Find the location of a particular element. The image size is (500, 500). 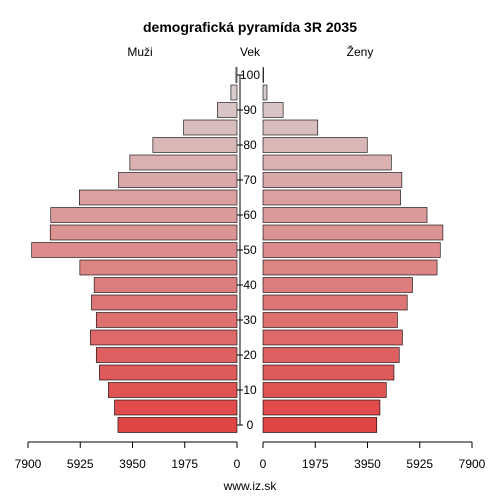

x-tick-label-left-5925: 5925 is located at coordinates (80, 464).